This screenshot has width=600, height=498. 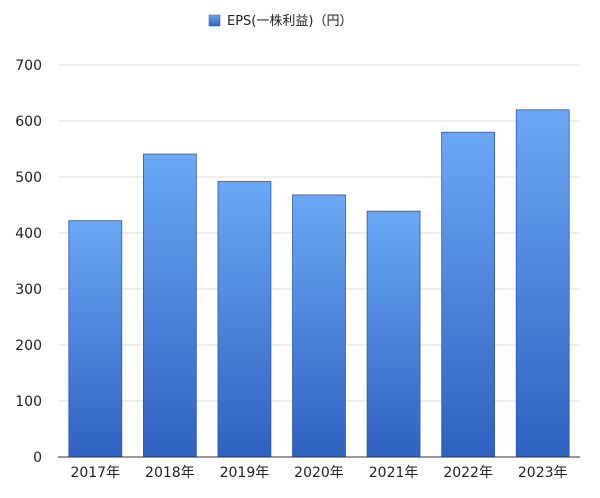 I want to click on x-tick-label: 2020年, so click(x=319, y=473).